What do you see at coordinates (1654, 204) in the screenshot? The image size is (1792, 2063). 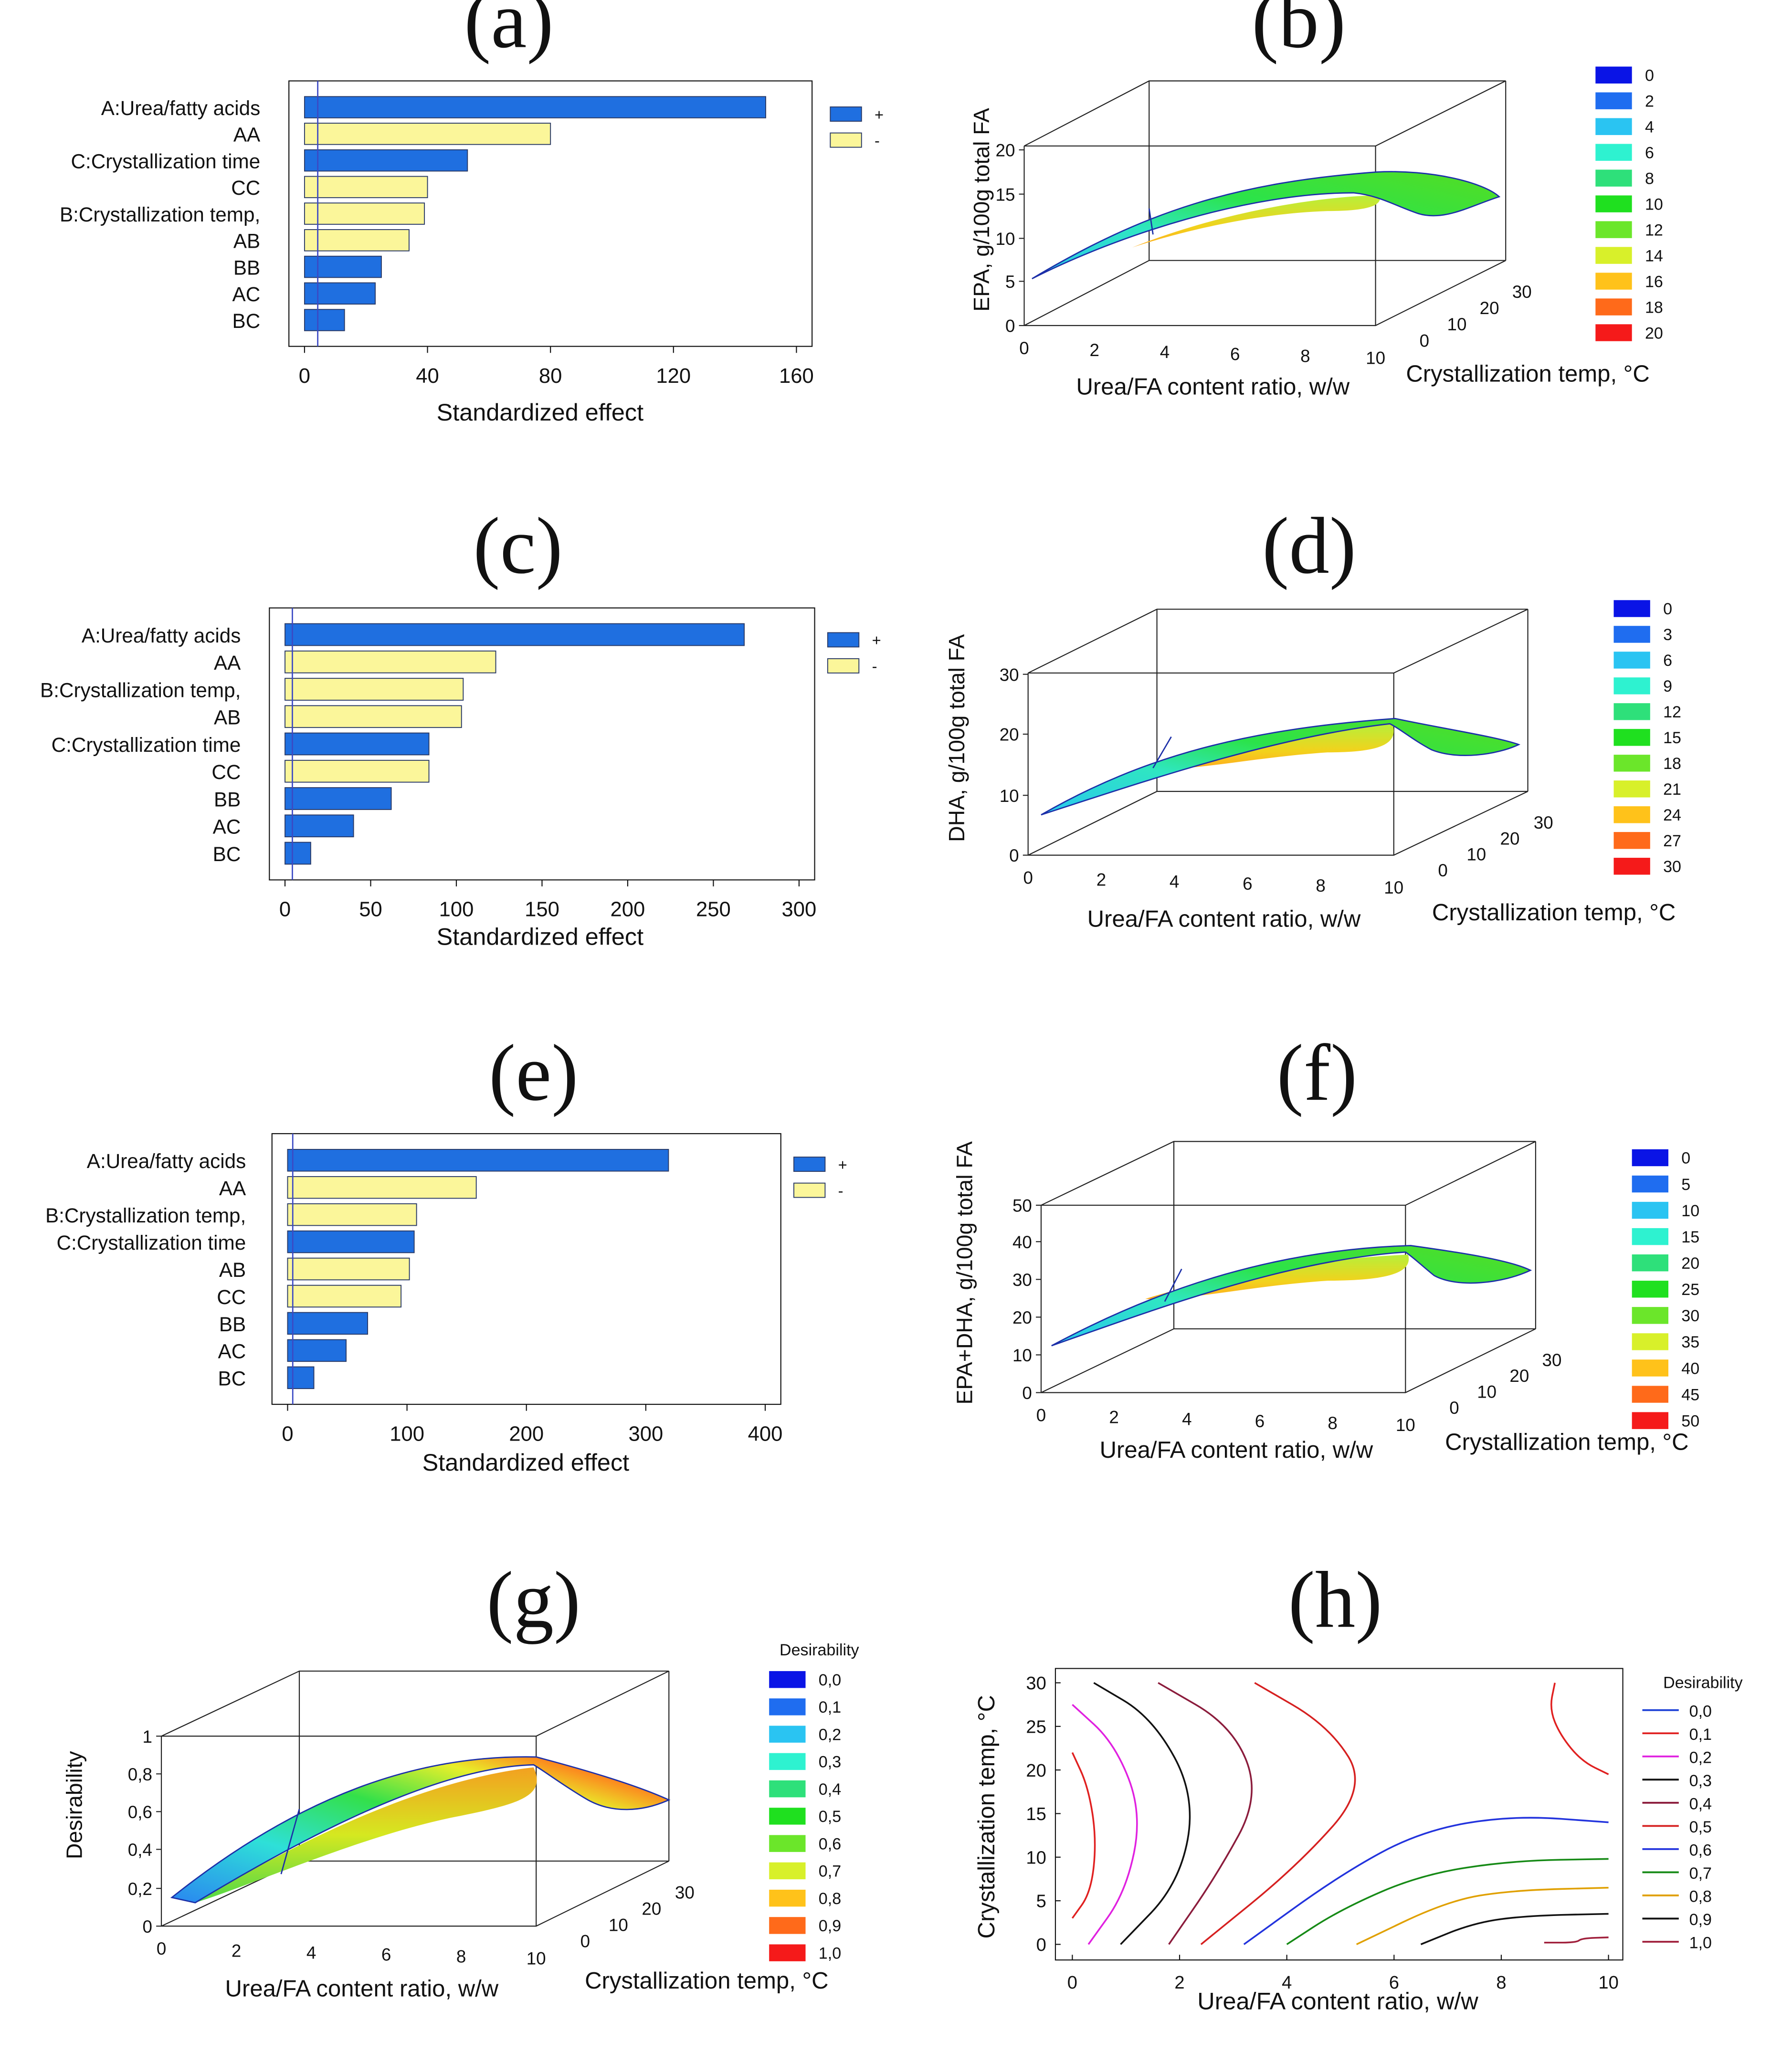 I see `legend-label: 10` at bounding box center [1654, 204].